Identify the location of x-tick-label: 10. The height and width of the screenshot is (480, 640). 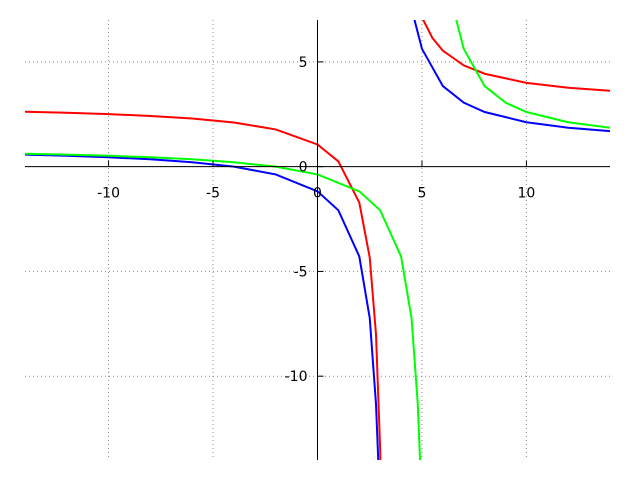
(527, 194).